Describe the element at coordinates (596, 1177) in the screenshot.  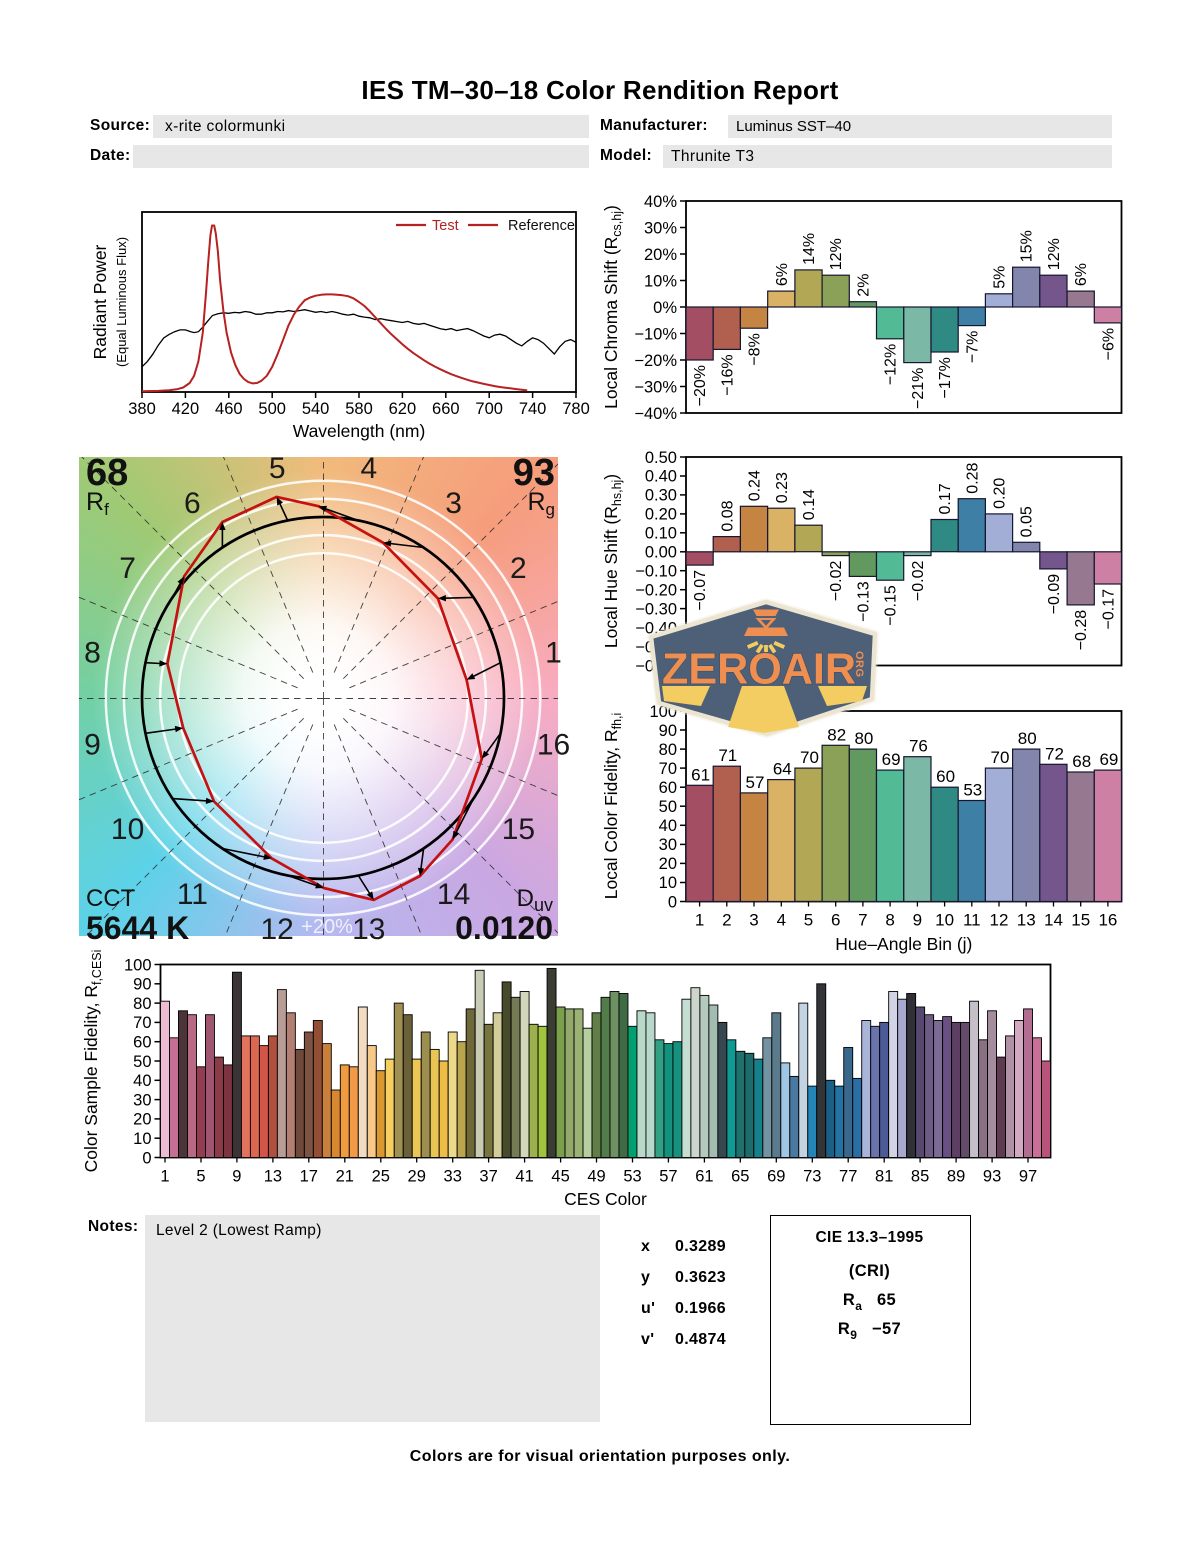
I see `svg-text: 49` at that location.